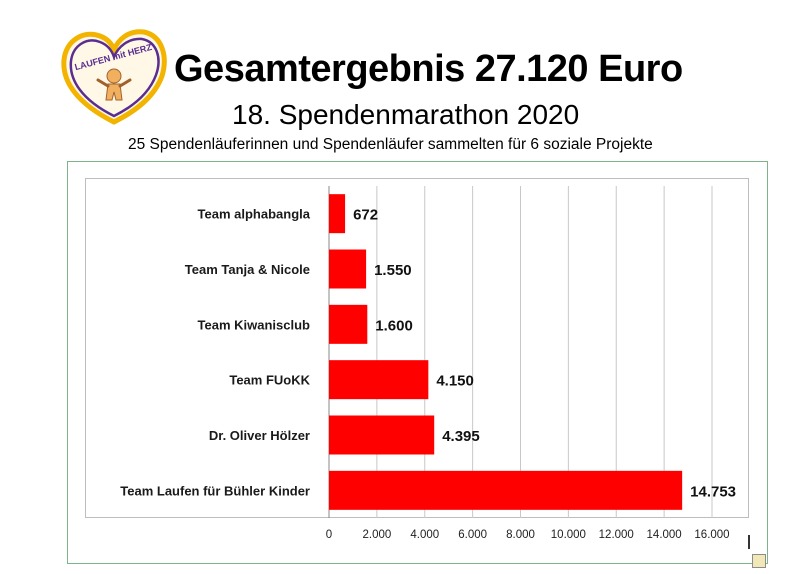 This screenshot has height=574, width=800. Describe the element at coordinates (461, 436) in the screenshot. I see `data-label: 4.395` at that location.